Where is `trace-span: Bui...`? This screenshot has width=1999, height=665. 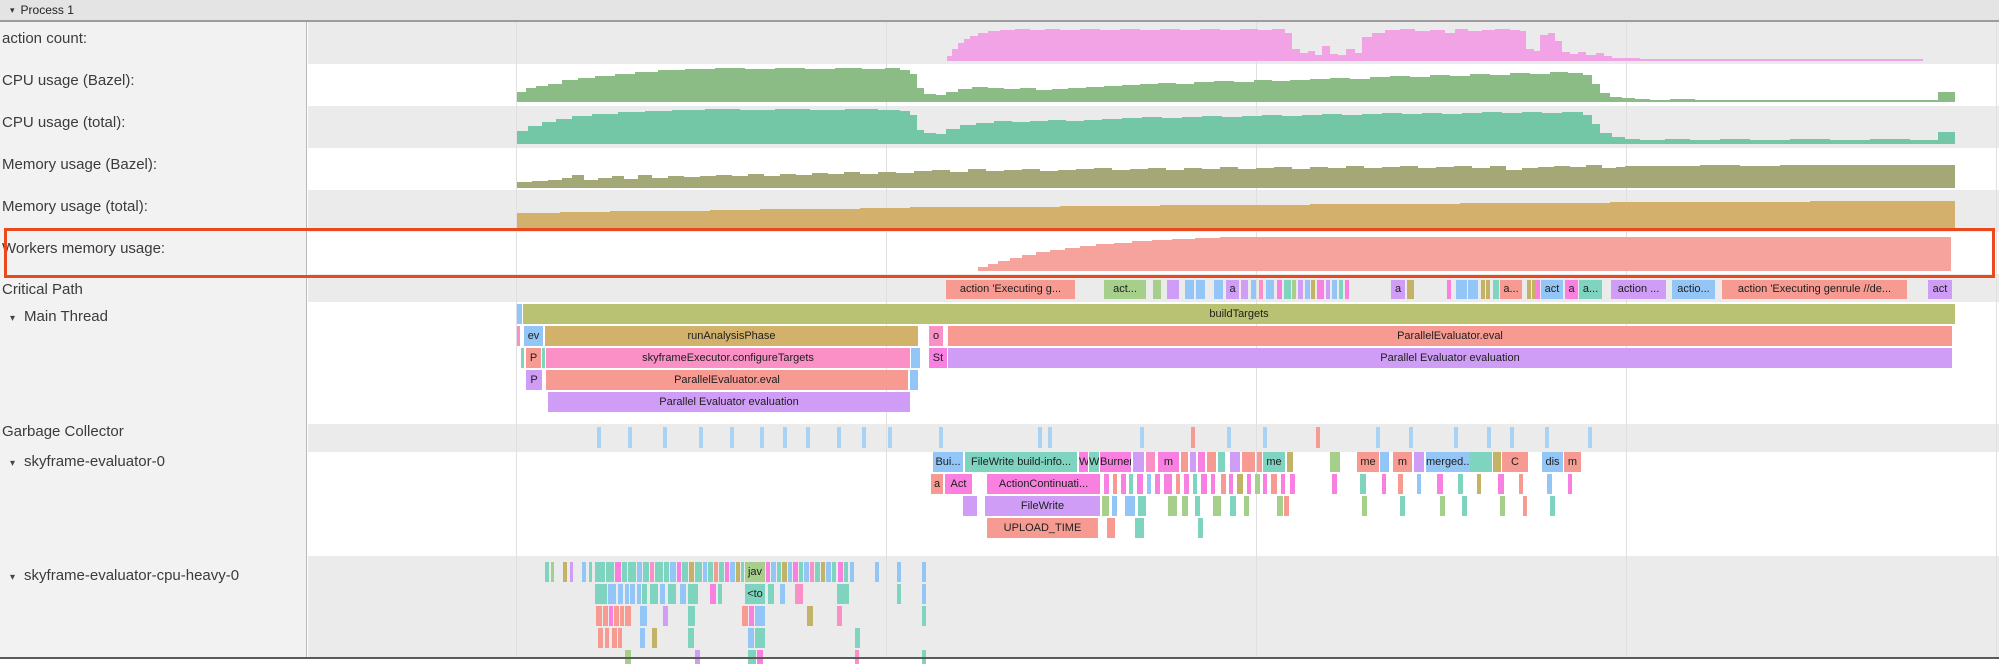 trace-span: Bui... is located at coordinates (948, 462).